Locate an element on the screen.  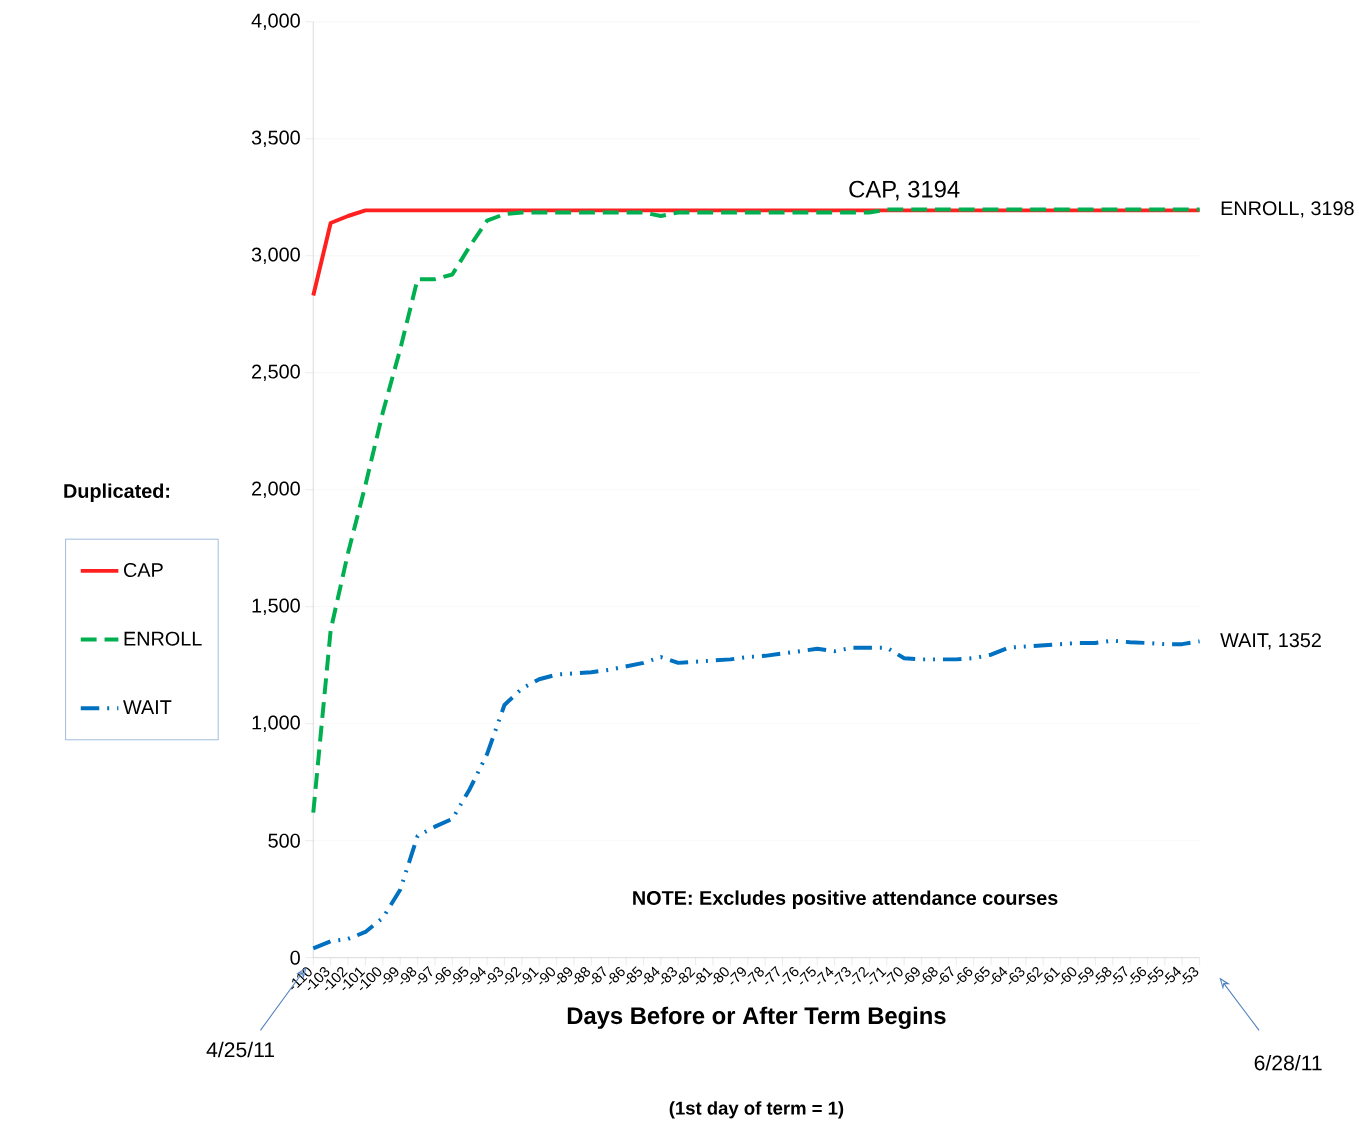
x-tick-label: -97 is located at coordinates (425, 975).